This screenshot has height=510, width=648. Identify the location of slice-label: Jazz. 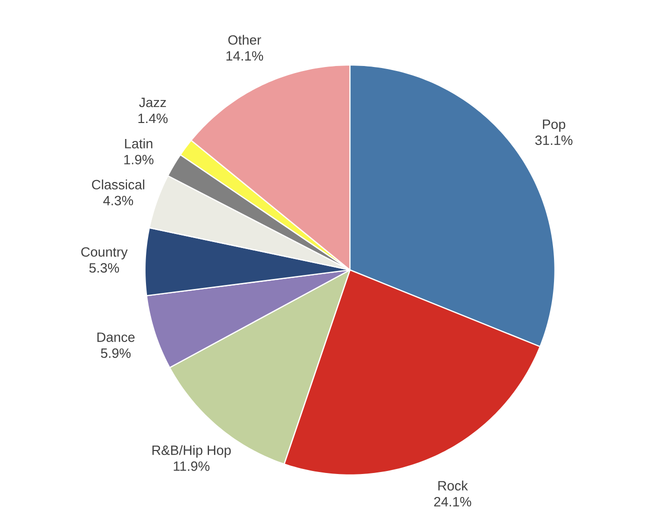
(152, 103).